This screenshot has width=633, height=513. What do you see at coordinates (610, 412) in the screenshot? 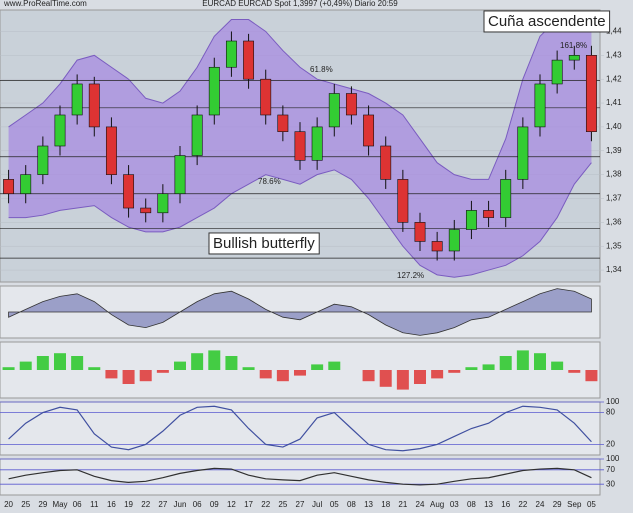
I see `y-tick-label: 80` at bounding box center [610, 412].